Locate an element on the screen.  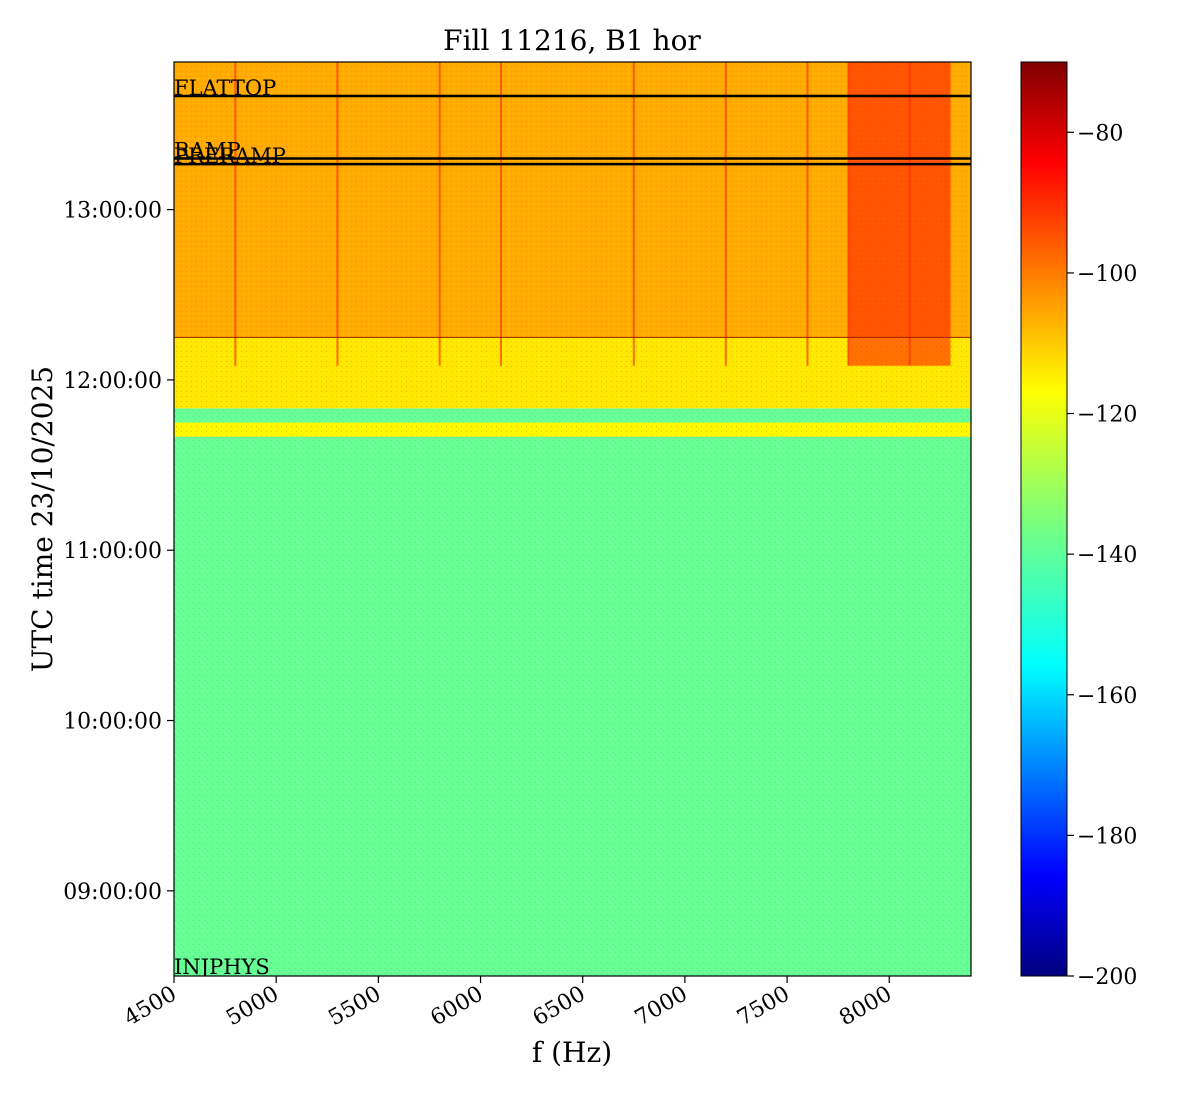
colorbar: −80 −100 −120 −140 −160 −180 −200 is located at coordinates (1078, 525).